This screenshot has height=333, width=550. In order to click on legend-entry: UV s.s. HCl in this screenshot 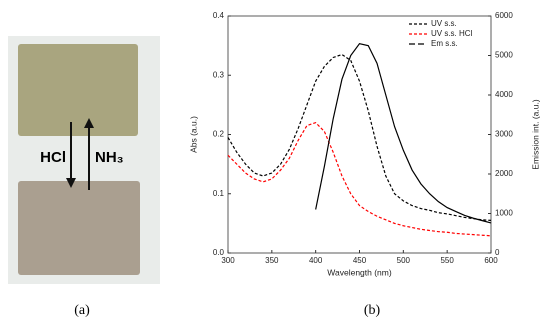, I will do `click(452, 33)`.